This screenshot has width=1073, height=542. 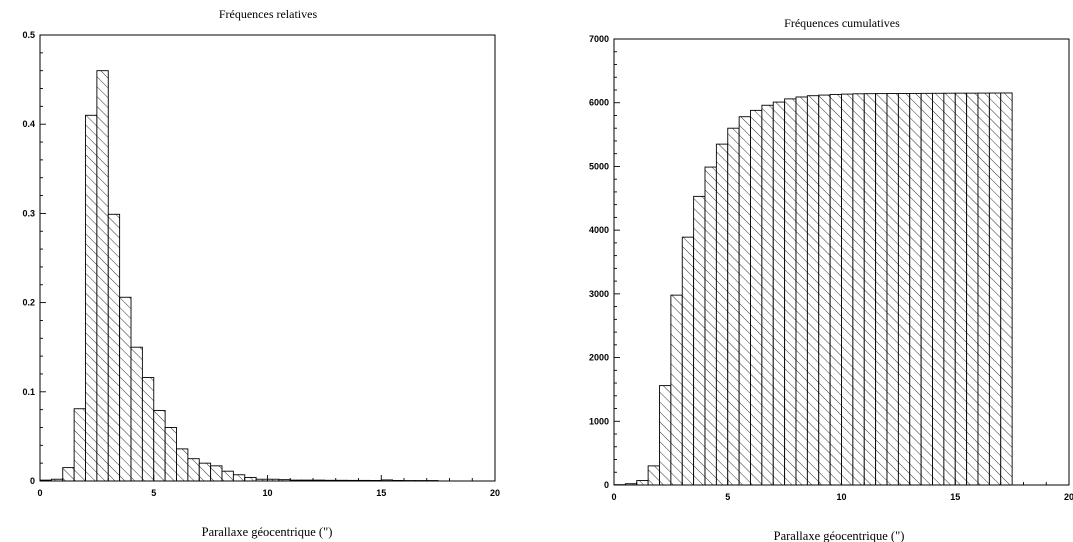 I want to click on chart-title: Fréquences relatives, so click(x=268, y=14).